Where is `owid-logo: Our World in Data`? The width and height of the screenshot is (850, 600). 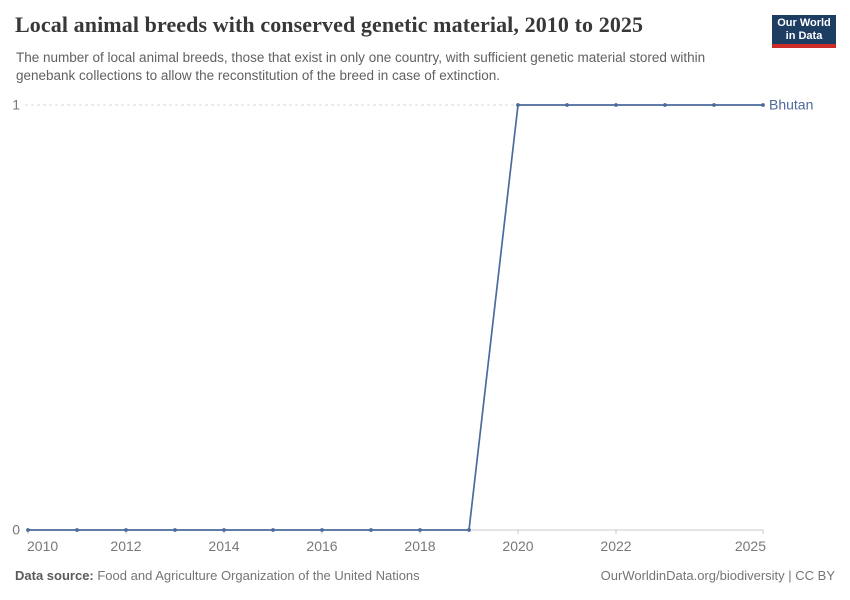
owid-logo: Our World in Data is located at coordinates (804, 31).